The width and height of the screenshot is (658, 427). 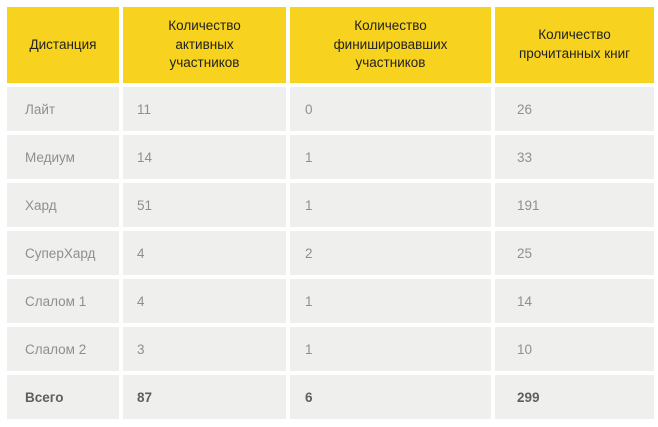 What do you see at coordinates (574, 205) in the screenshot?
I see `books-cell: 191` at bounding box center [574, 205].